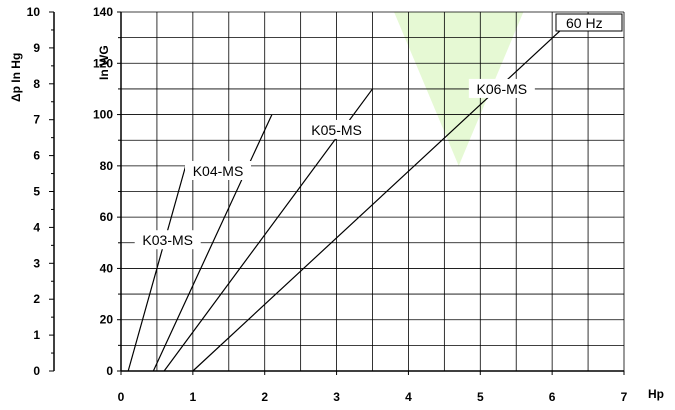  I want to click on series-label-k04-ms: K04-MS, so click(218, 171).